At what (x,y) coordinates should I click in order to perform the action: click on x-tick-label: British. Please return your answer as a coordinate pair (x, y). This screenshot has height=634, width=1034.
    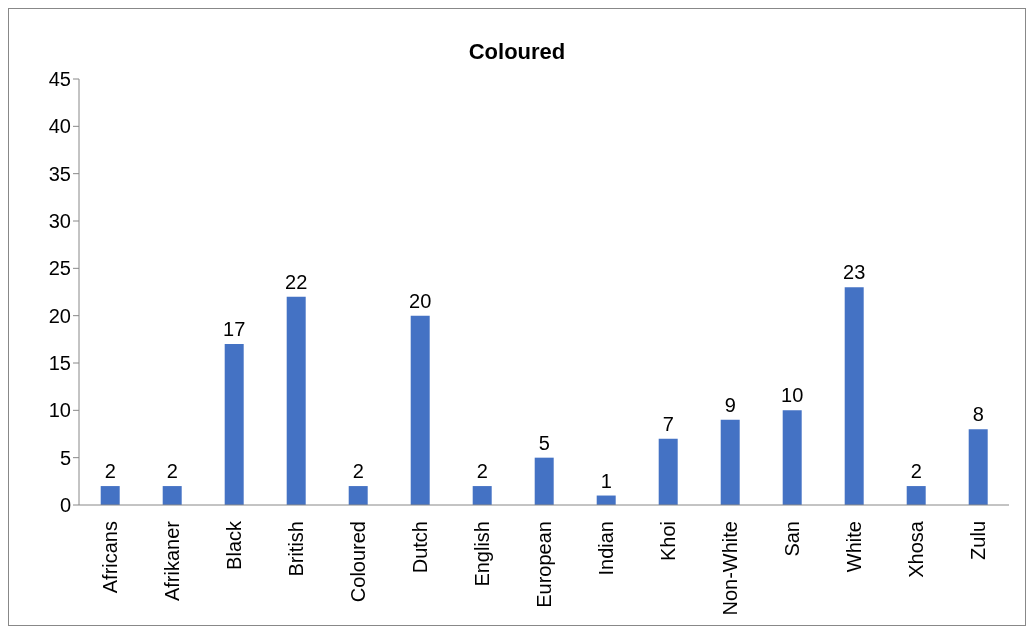
    Looking at the image, I should click on (296, 549).